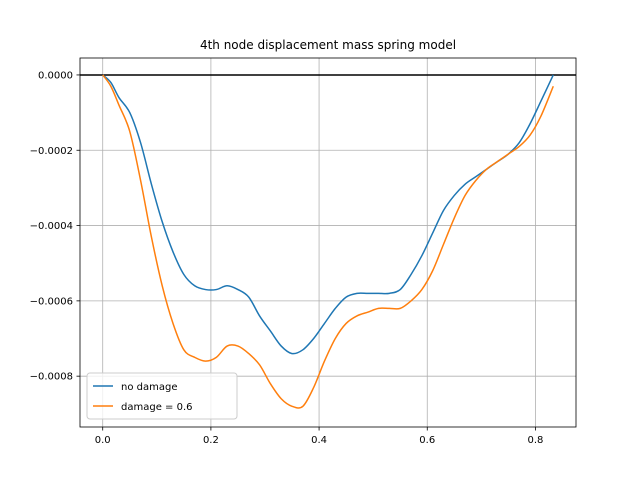 The width and height of the screenshot is (640, 480). I want to click on chart-title: 4th node displacement mass spring model, so click(328, 45).